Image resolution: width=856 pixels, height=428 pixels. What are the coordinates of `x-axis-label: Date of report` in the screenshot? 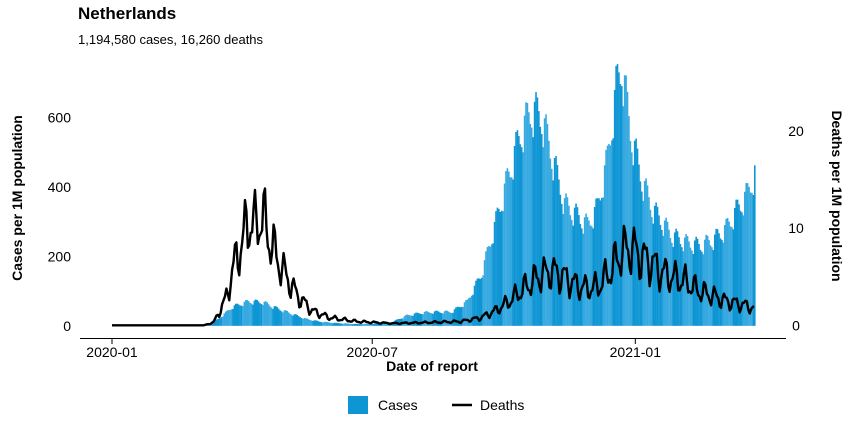 It's located at (432, 366).